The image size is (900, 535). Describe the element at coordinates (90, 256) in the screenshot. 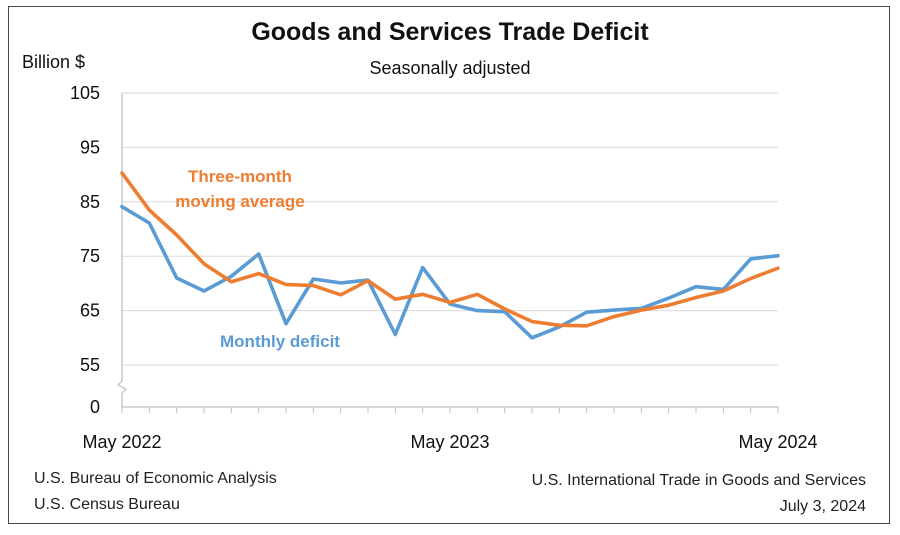

I see `y-tick-label: 75` at that location.